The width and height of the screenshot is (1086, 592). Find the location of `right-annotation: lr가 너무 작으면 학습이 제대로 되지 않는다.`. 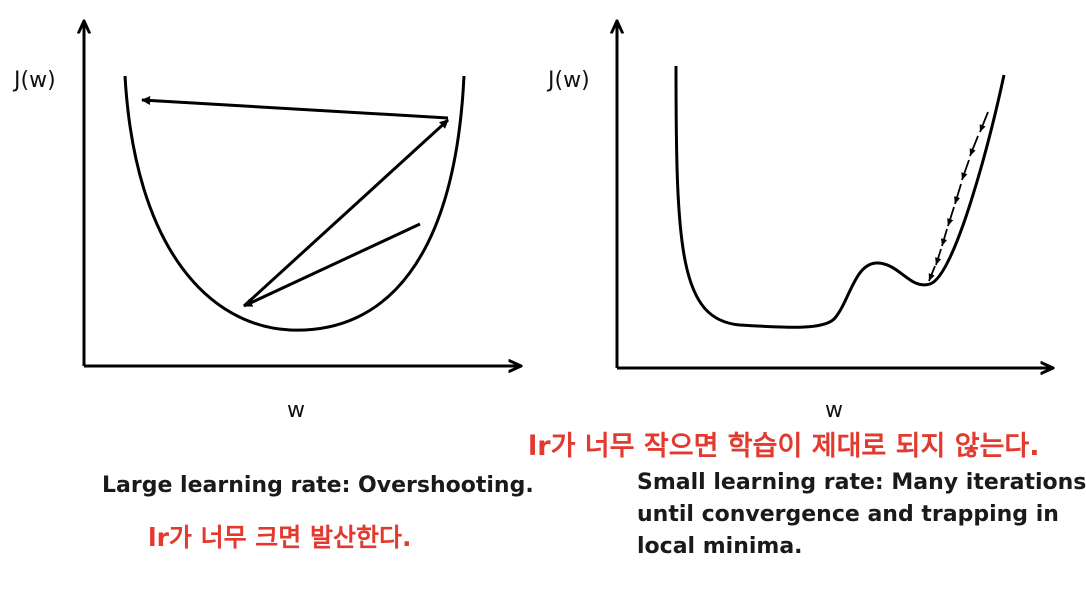

right-annotation: lr가 너무 작으면 학습이 제대로 되지 않는다. is located at coordinates (784, 446).